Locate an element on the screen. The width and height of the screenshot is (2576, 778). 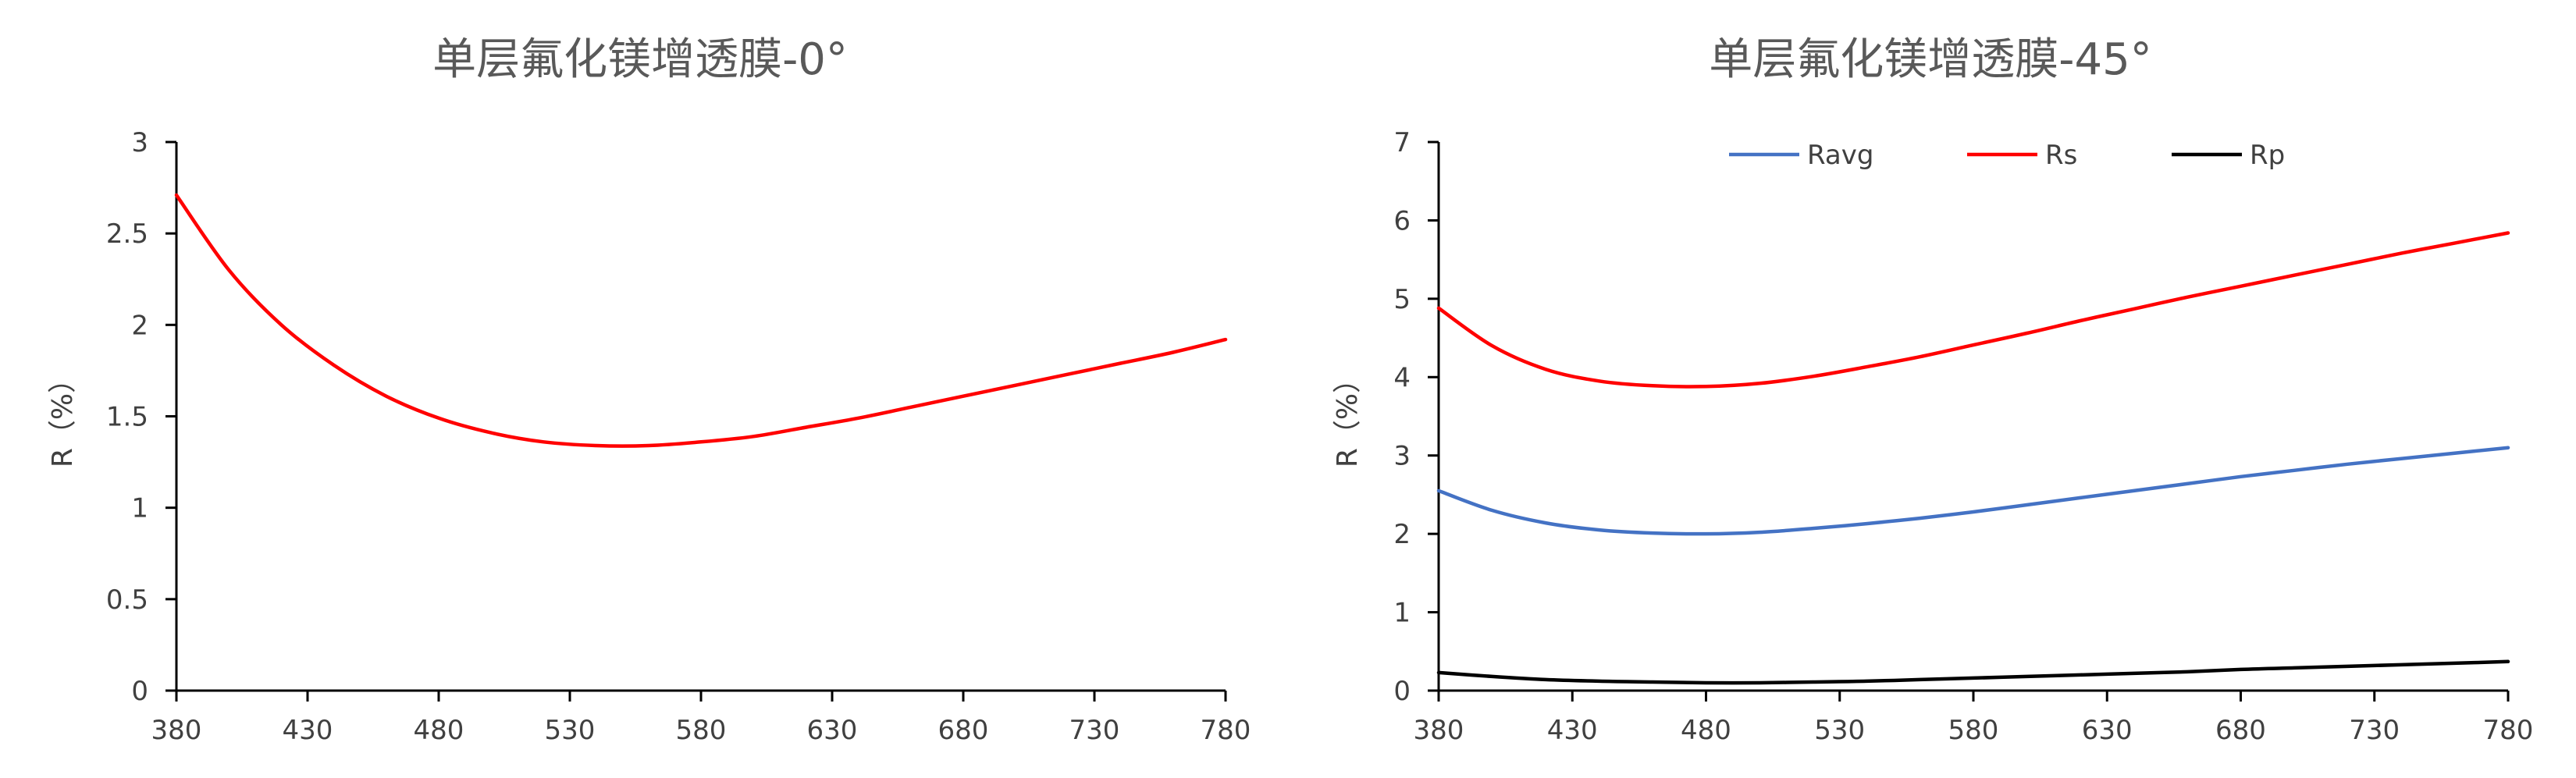
y-tick-label: 2.5 is located at coordinates (127, 234).